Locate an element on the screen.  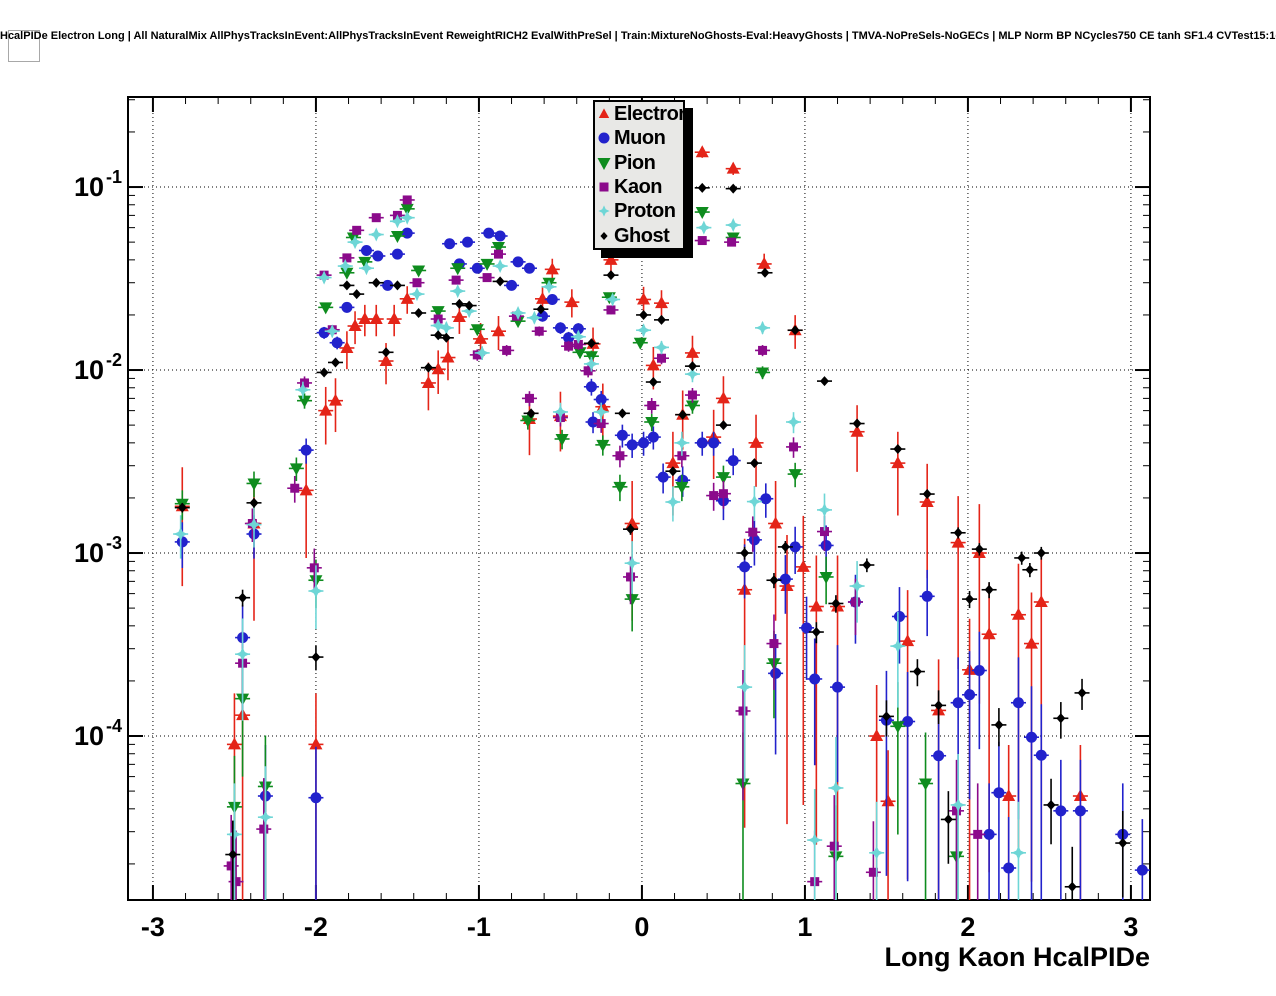
y-tick-exponent: -2 is located at coordinates (114, 360).